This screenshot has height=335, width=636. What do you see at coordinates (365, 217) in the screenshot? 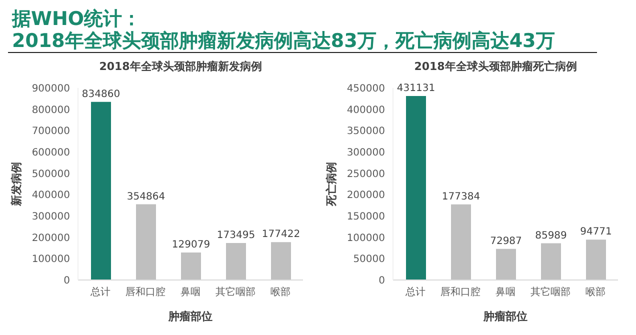
I see `y-tick-label: 150000` at bounding box center [365, 217].